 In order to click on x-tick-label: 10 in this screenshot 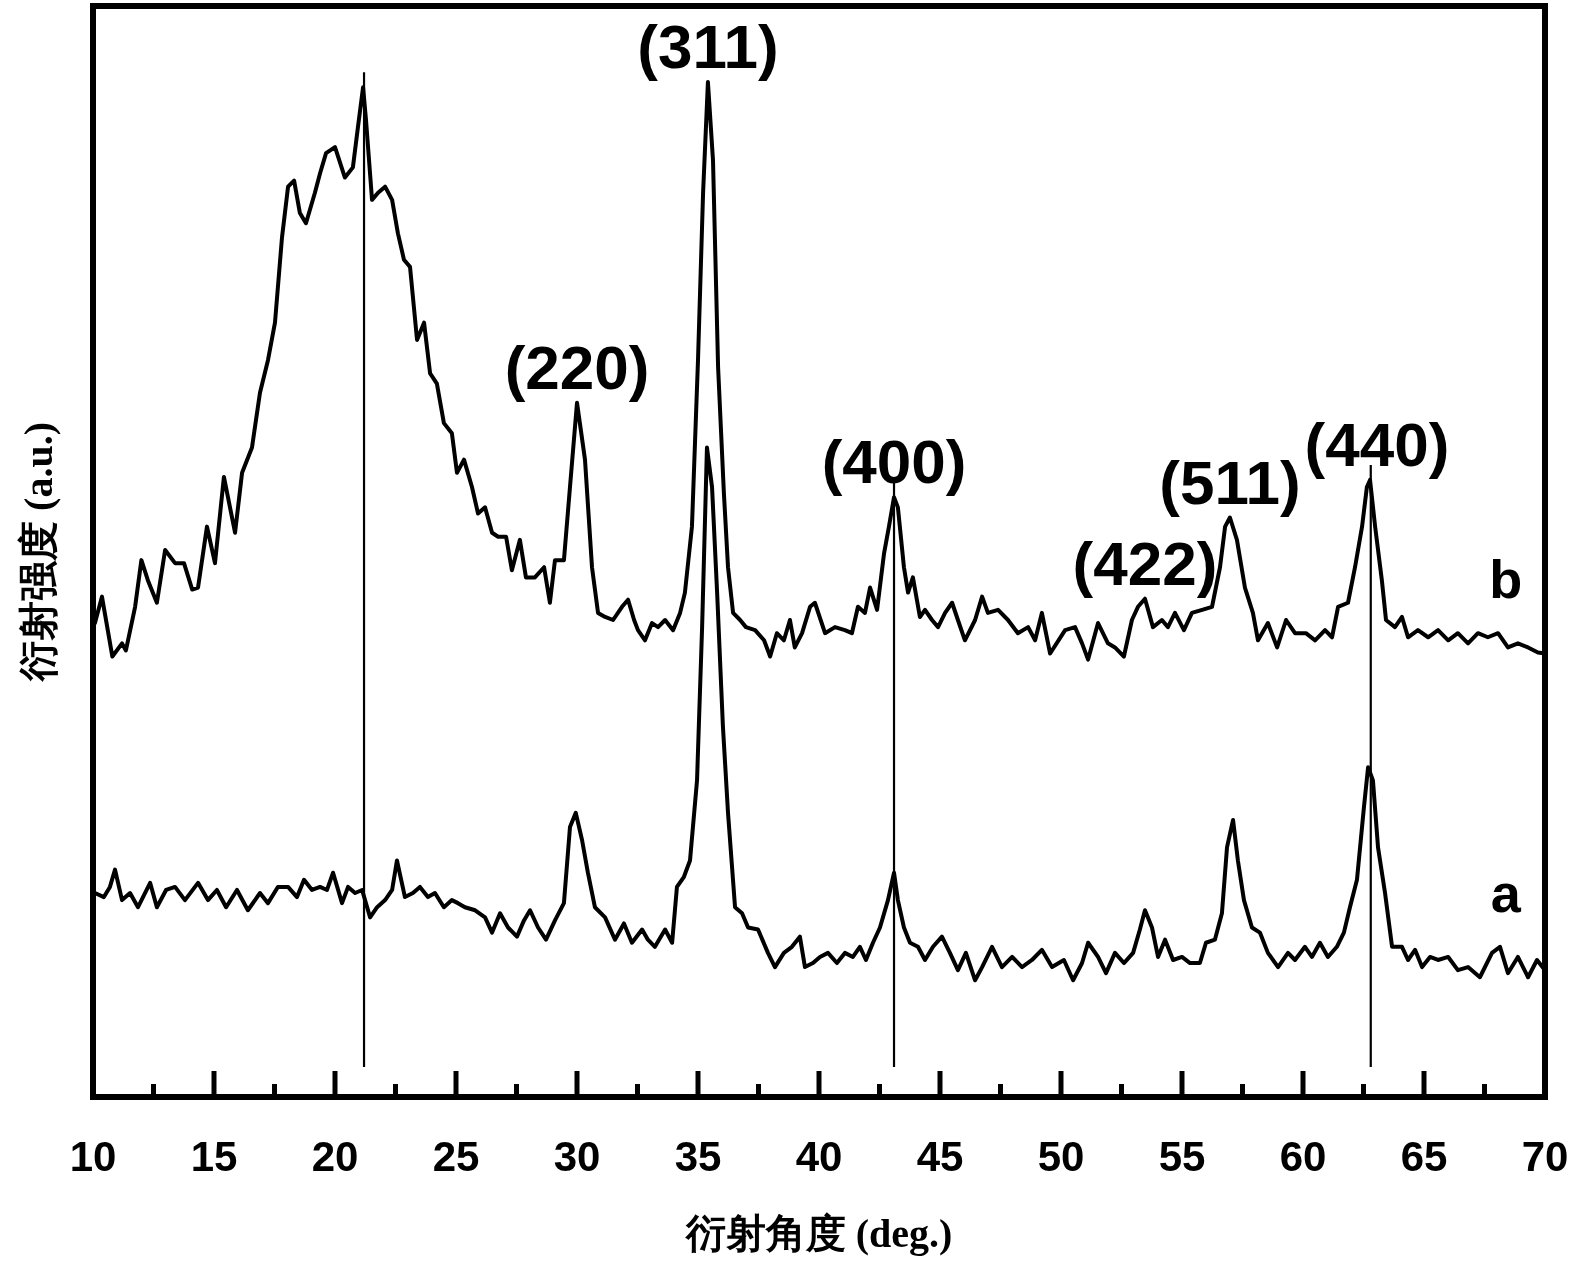, I will do `click(93, 1156)`.